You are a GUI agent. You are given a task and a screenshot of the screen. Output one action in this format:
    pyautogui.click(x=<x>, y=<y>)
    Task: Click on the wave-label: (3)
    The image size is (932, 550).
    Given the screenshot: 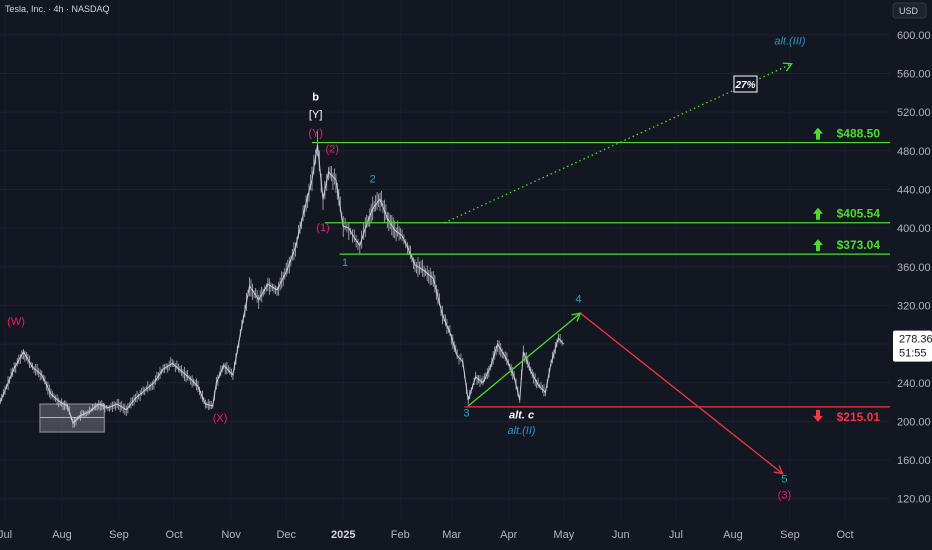 What is the action you would take?
    pyautogui.click(x=784, y=496)
    